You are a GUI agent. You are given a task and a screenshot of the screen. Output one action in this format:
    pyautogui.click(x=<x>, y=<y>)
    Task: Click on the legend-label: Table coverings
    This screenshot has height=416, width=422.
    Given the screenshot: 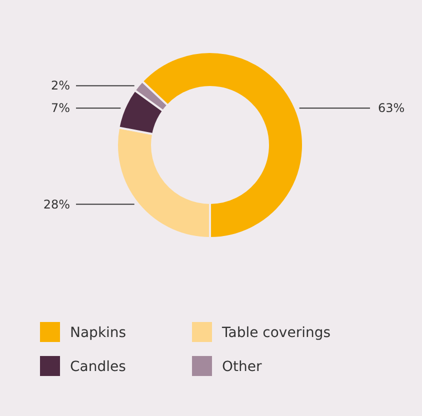 What is the action you would take?
    pyautogui.click(x=276, y=333)
    